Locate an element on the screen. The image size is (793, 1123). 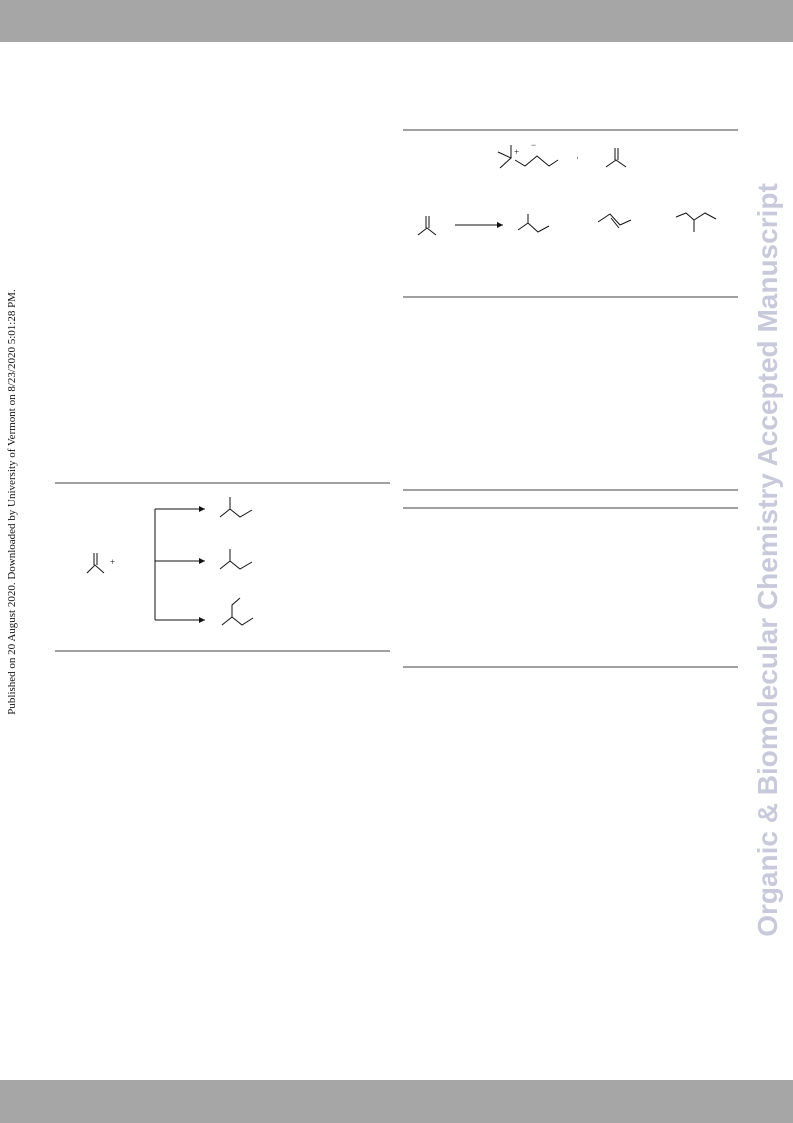
charge: + is located at coordinates (516, 152).